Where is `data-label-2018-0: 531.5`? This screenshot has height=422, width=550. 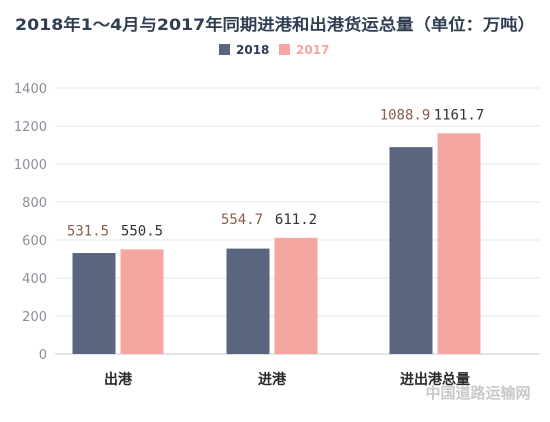 data-label-2018-0: 531.5 is located at coordinates (88, 231).